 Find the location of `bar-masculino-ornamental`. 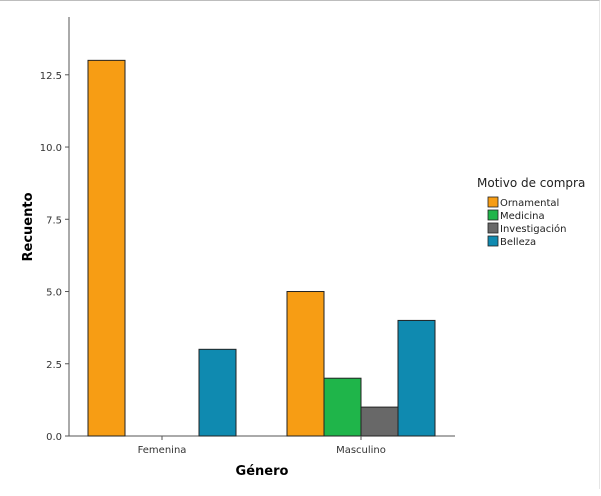

bar-masculino-ornamental is located at coordinates (305, 364).